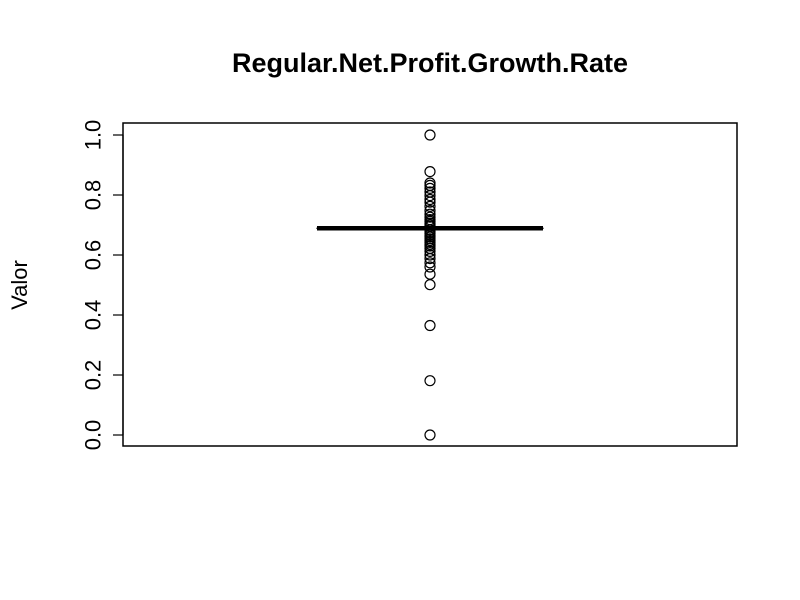  I want to click on y-tick-label: 0.4, so click(93, 315).